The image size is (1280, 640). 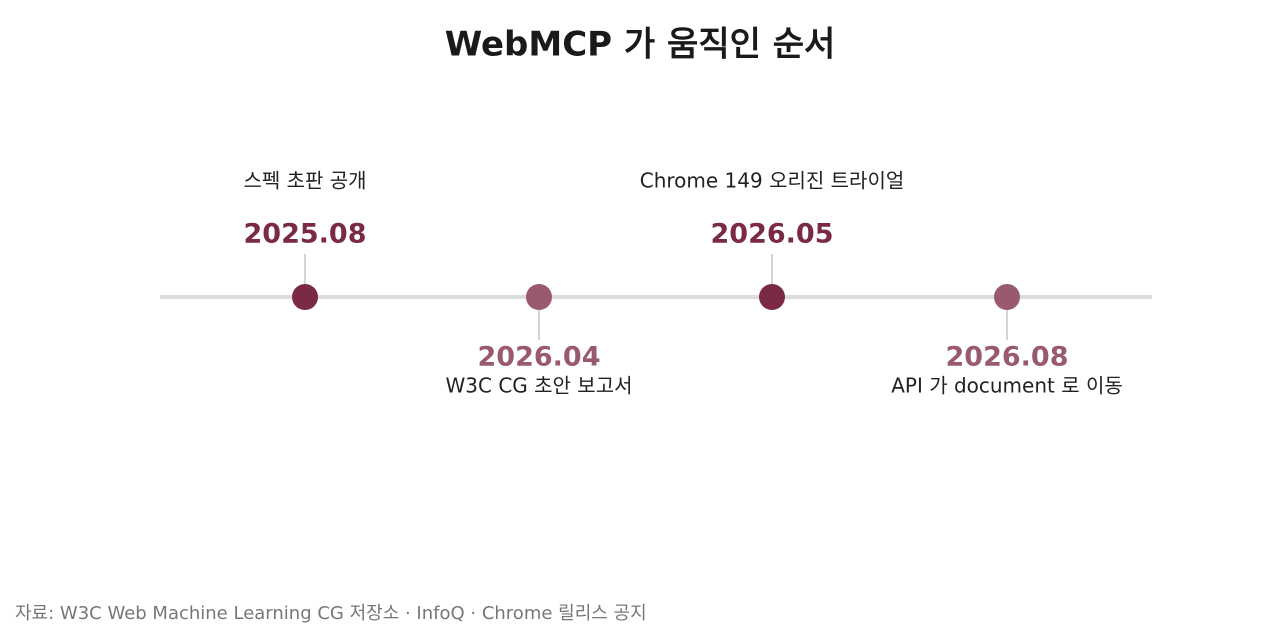 What do you see at coordinates (1007, 386) in the screenshot?
I see `event-label: API 가 document 로 이동` at bounding box center [1007, 386].